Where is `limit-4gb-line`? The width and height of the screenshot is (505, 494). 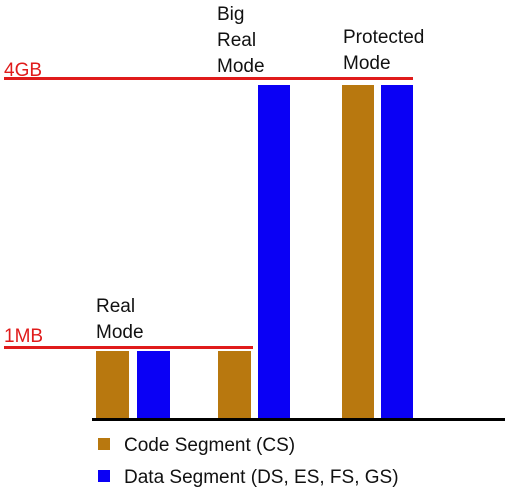 limit-4gb-line is located at coordinates (208, 78).